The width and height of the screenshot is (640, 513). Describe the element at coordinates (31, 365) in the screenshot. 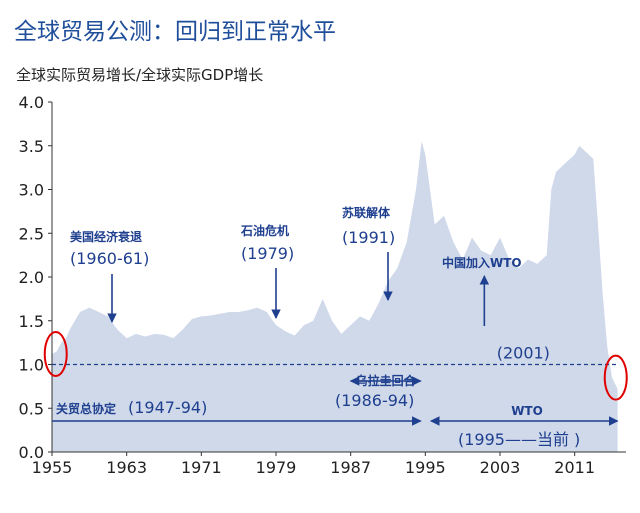

I see `y-tick-label: 1.0` at that location.